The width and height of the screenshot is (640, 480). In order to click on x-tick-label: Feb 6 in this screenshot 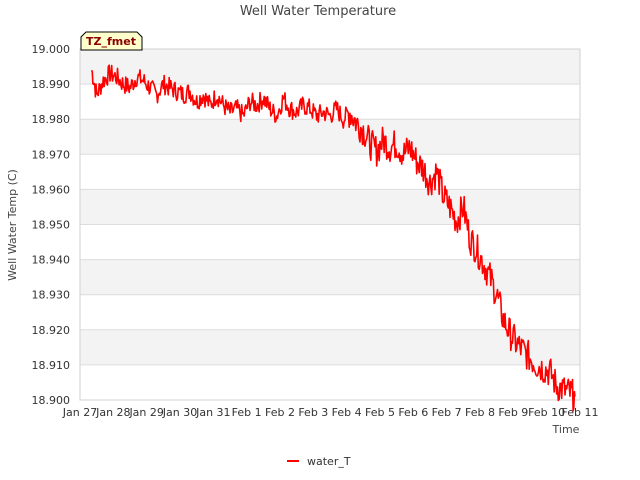, I will do `click(413, 412)`.